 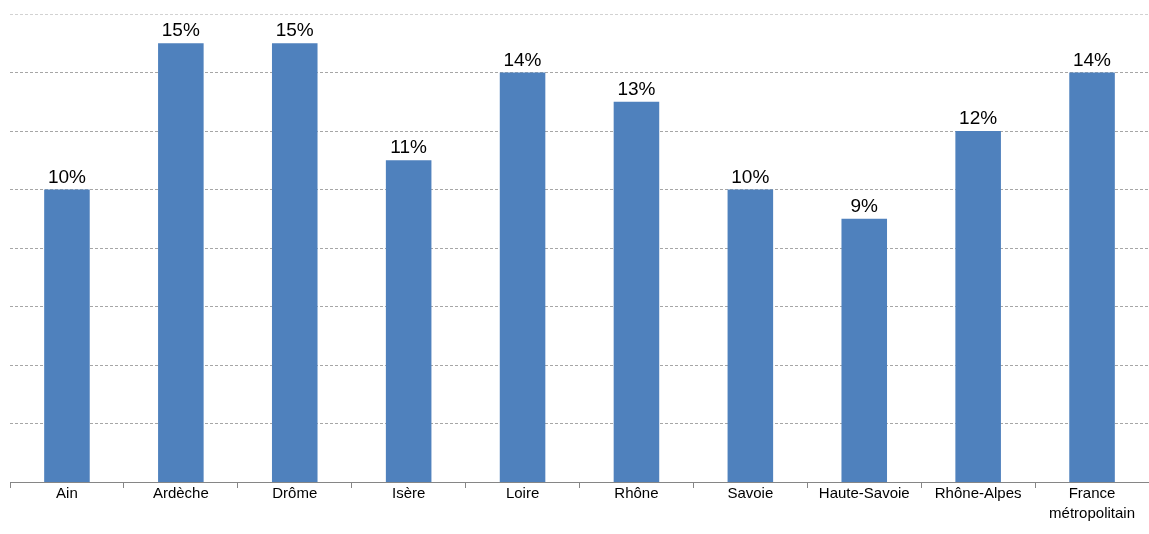 I want to click on x-tick-label: France métropolitain, so click(x=1092, y=502).